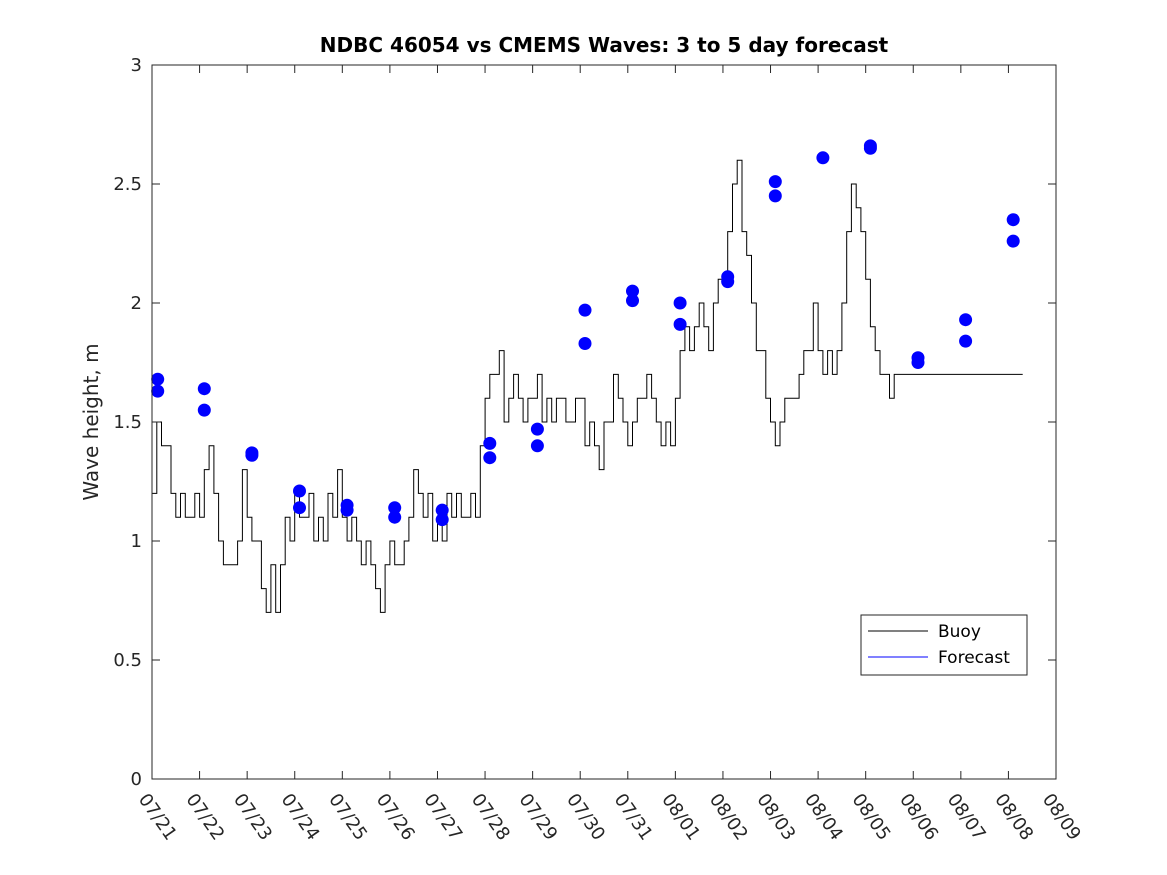  I want to click on y-tick-label: 2.5, so click(127, 184).